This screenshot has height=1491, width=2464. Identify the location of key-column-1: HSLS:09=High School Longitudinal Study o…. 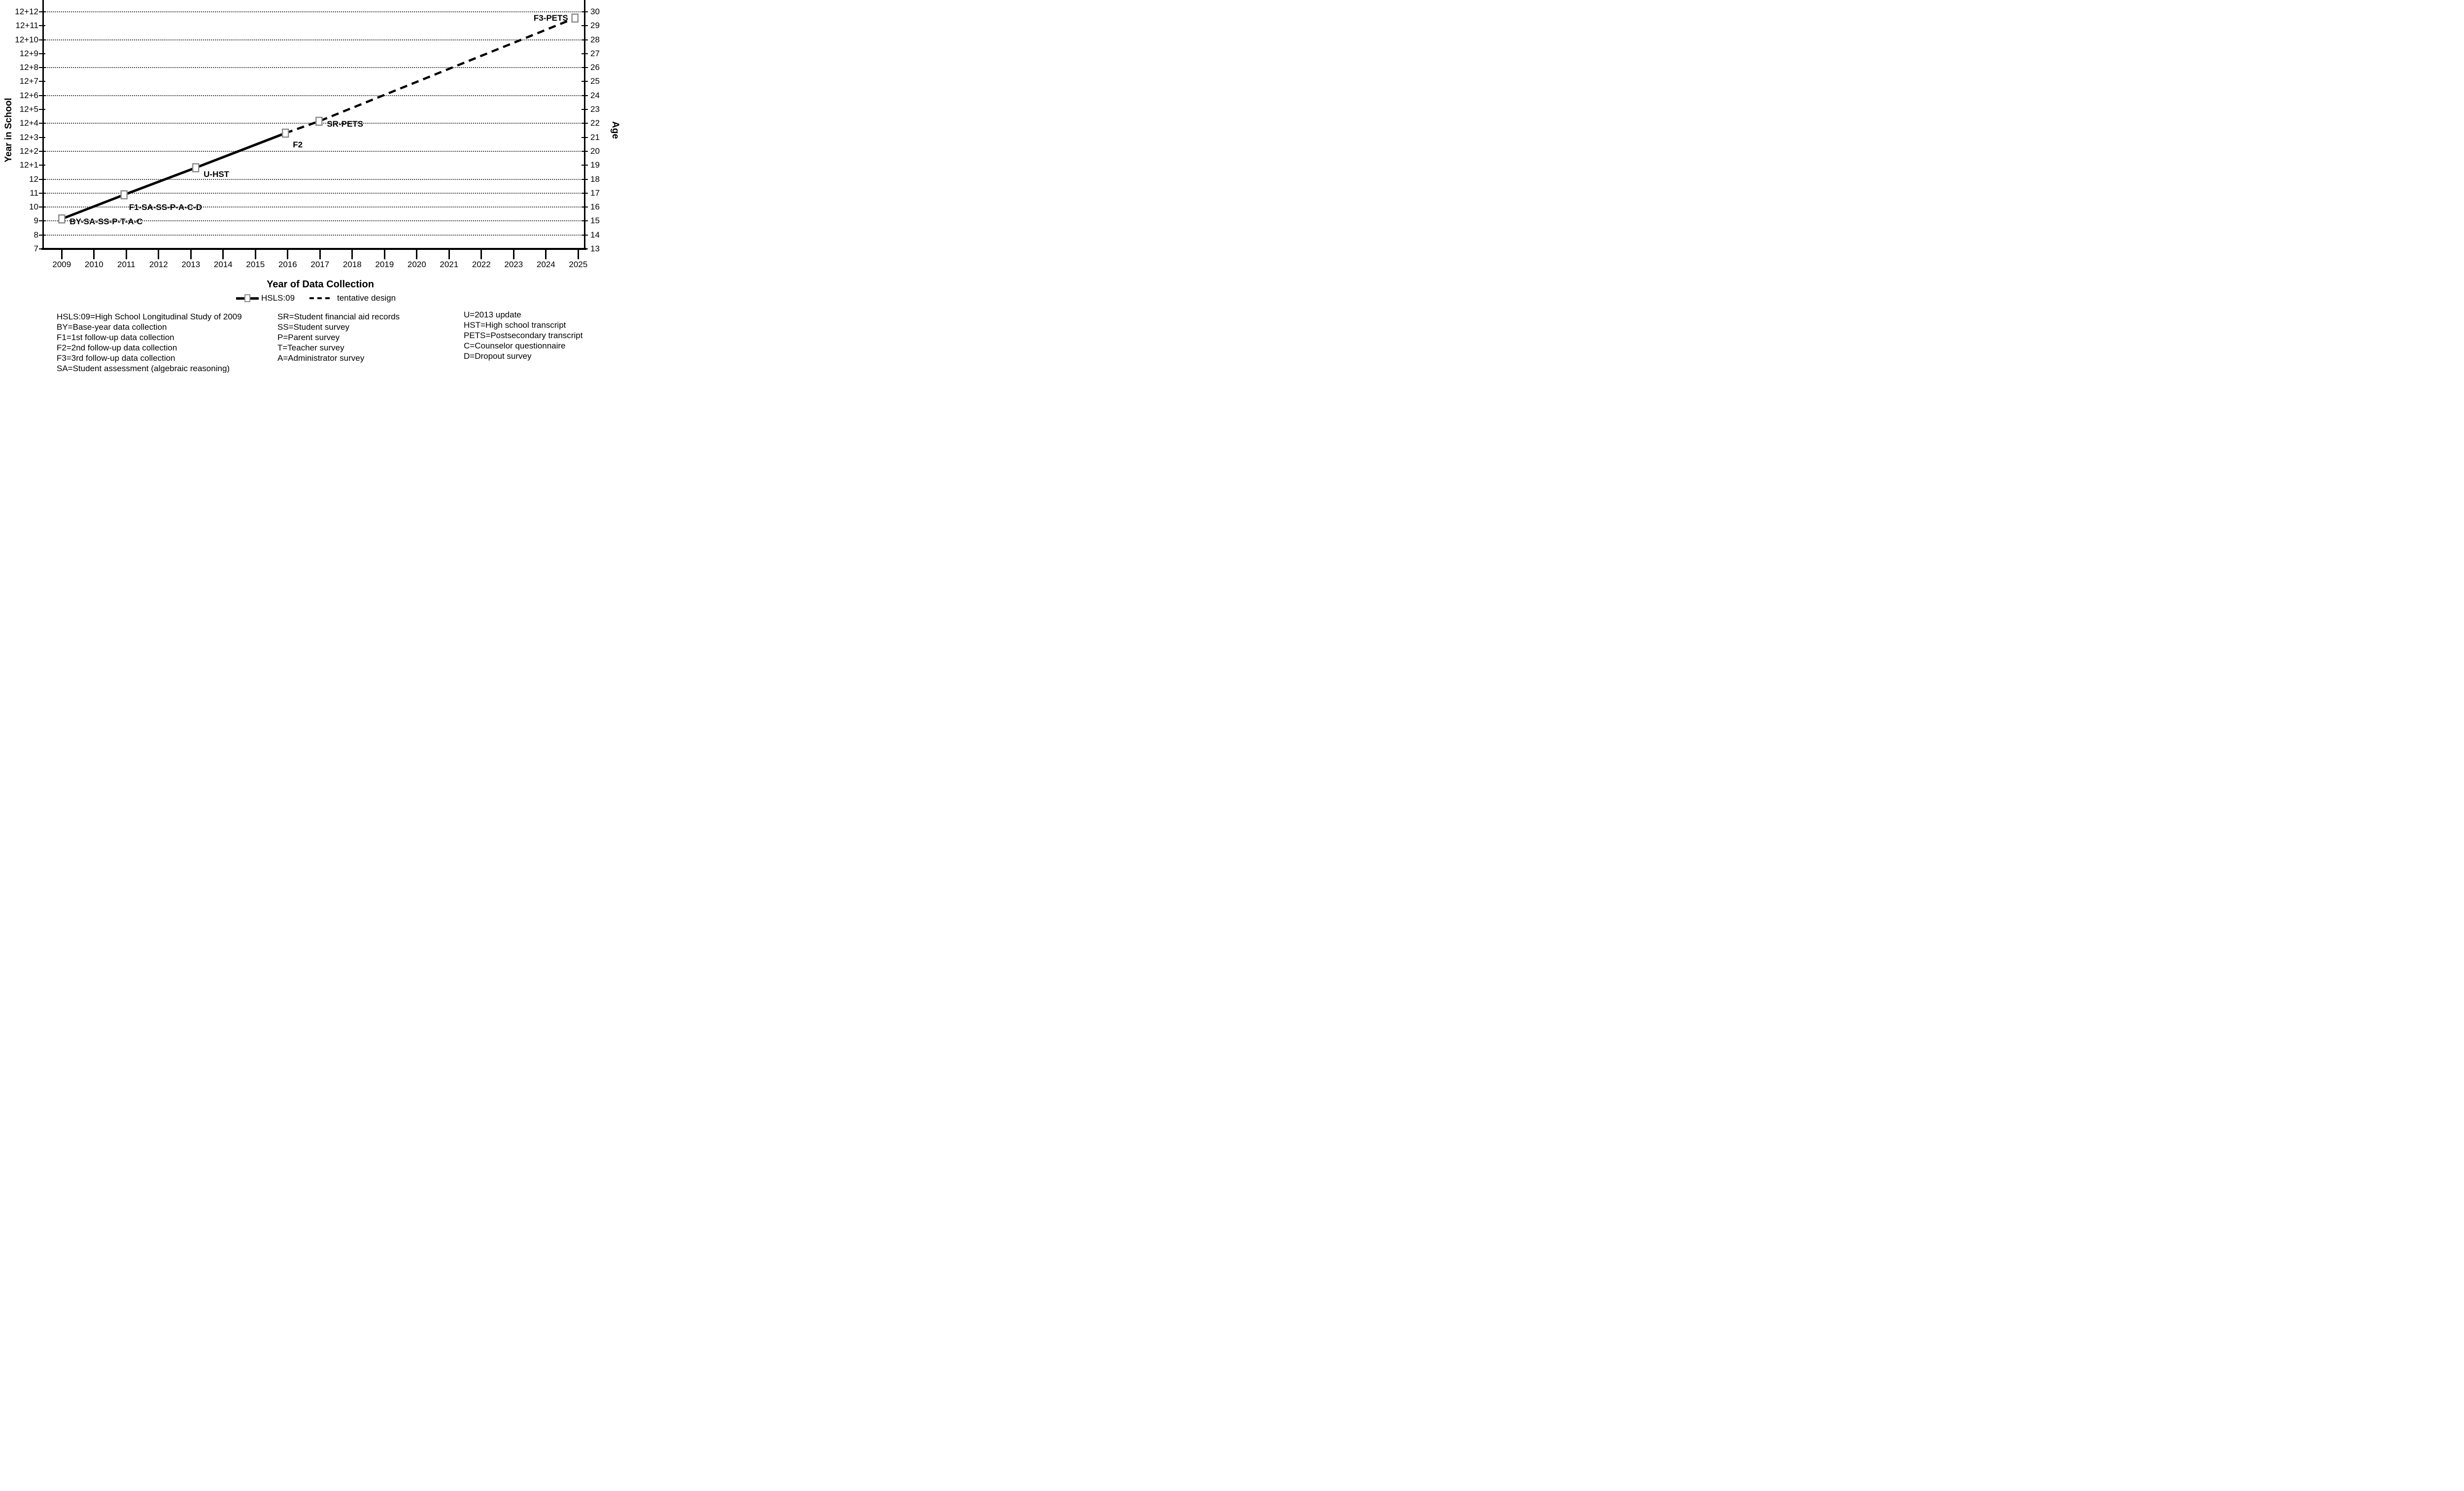
(149, 342).